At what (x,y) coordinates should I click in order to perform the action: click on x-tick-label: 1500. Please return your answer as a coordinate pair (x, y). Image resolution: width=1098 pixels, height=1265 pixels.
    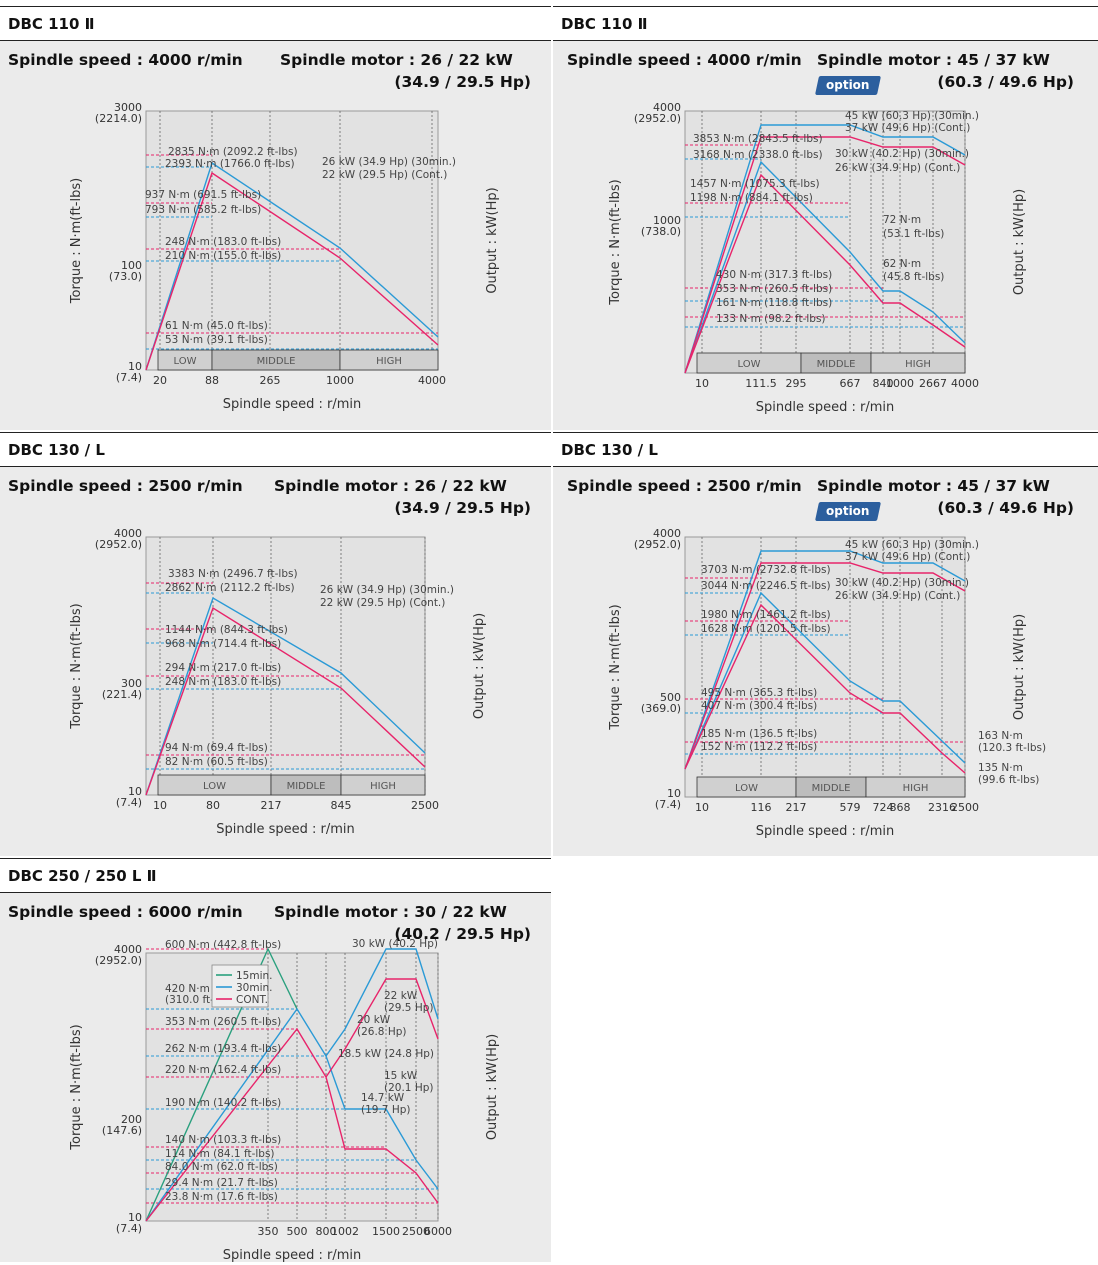
    Looking at the image, I should click on (386, 1231).